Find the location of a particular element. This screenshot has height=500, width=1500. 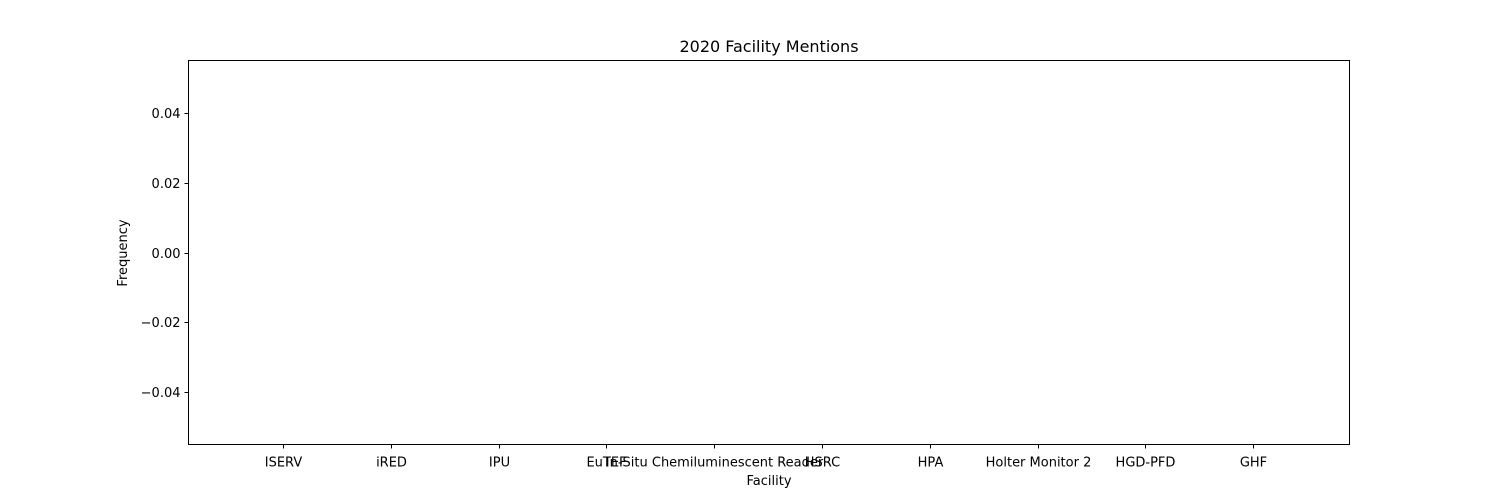

y-axis-label: Frequency is located at coordinates (123, 252).